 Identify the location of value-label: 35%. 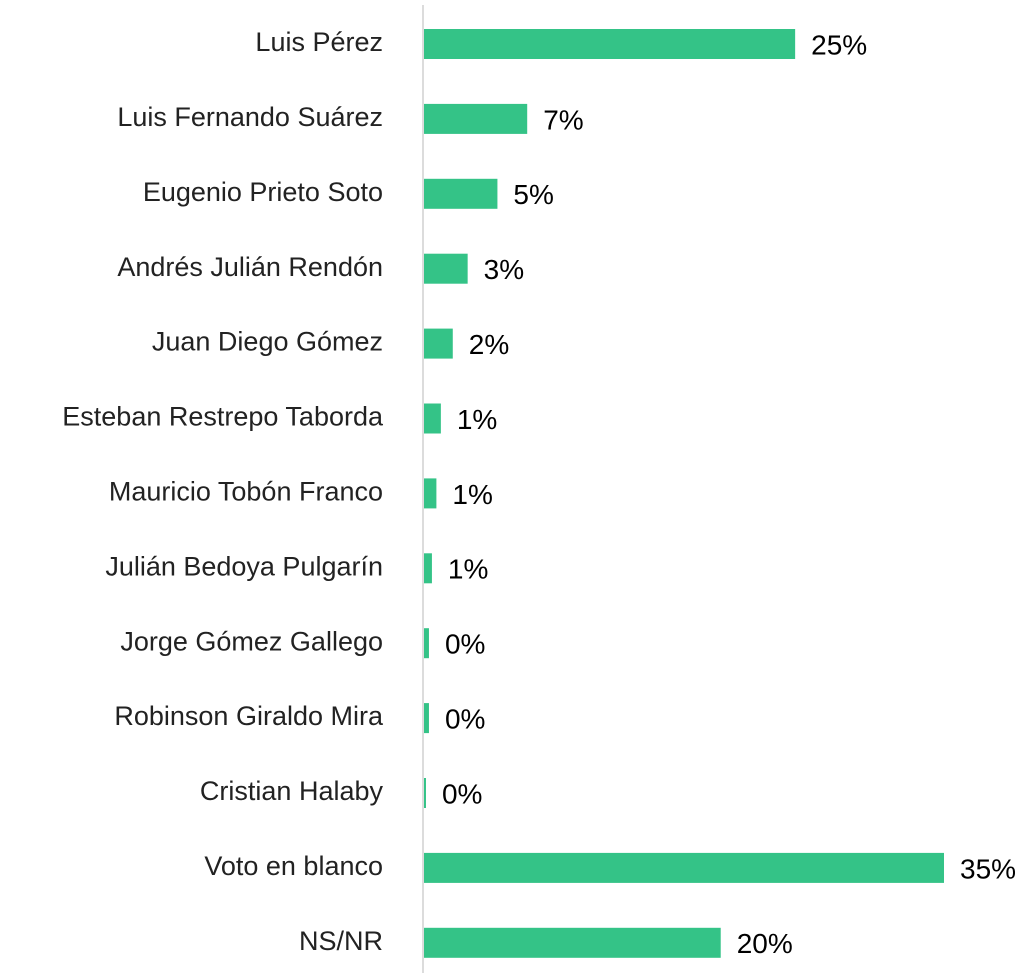
(988, 868).